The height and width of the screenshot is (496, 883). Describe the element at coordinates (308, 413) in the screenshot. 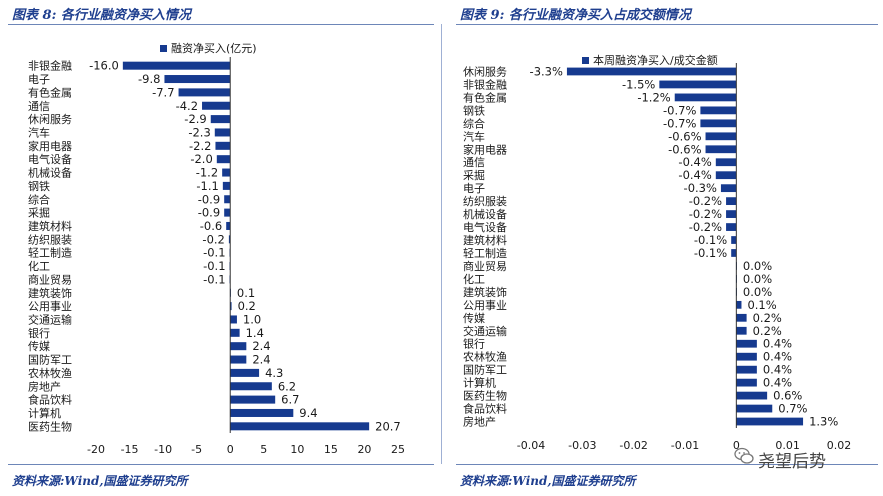

I see `left-data-label: 9.4` at that location.